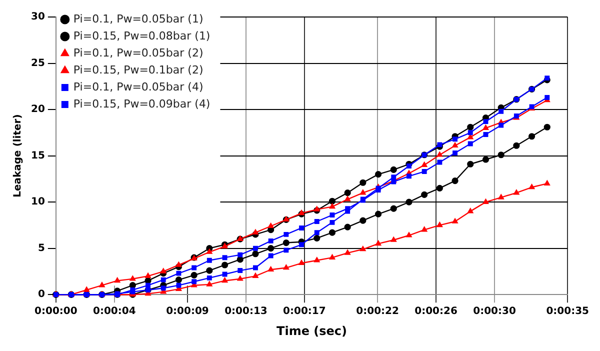 This screenshot has height=351, width=600. I want to click on y-tick-label: 15, so click(37, 156).